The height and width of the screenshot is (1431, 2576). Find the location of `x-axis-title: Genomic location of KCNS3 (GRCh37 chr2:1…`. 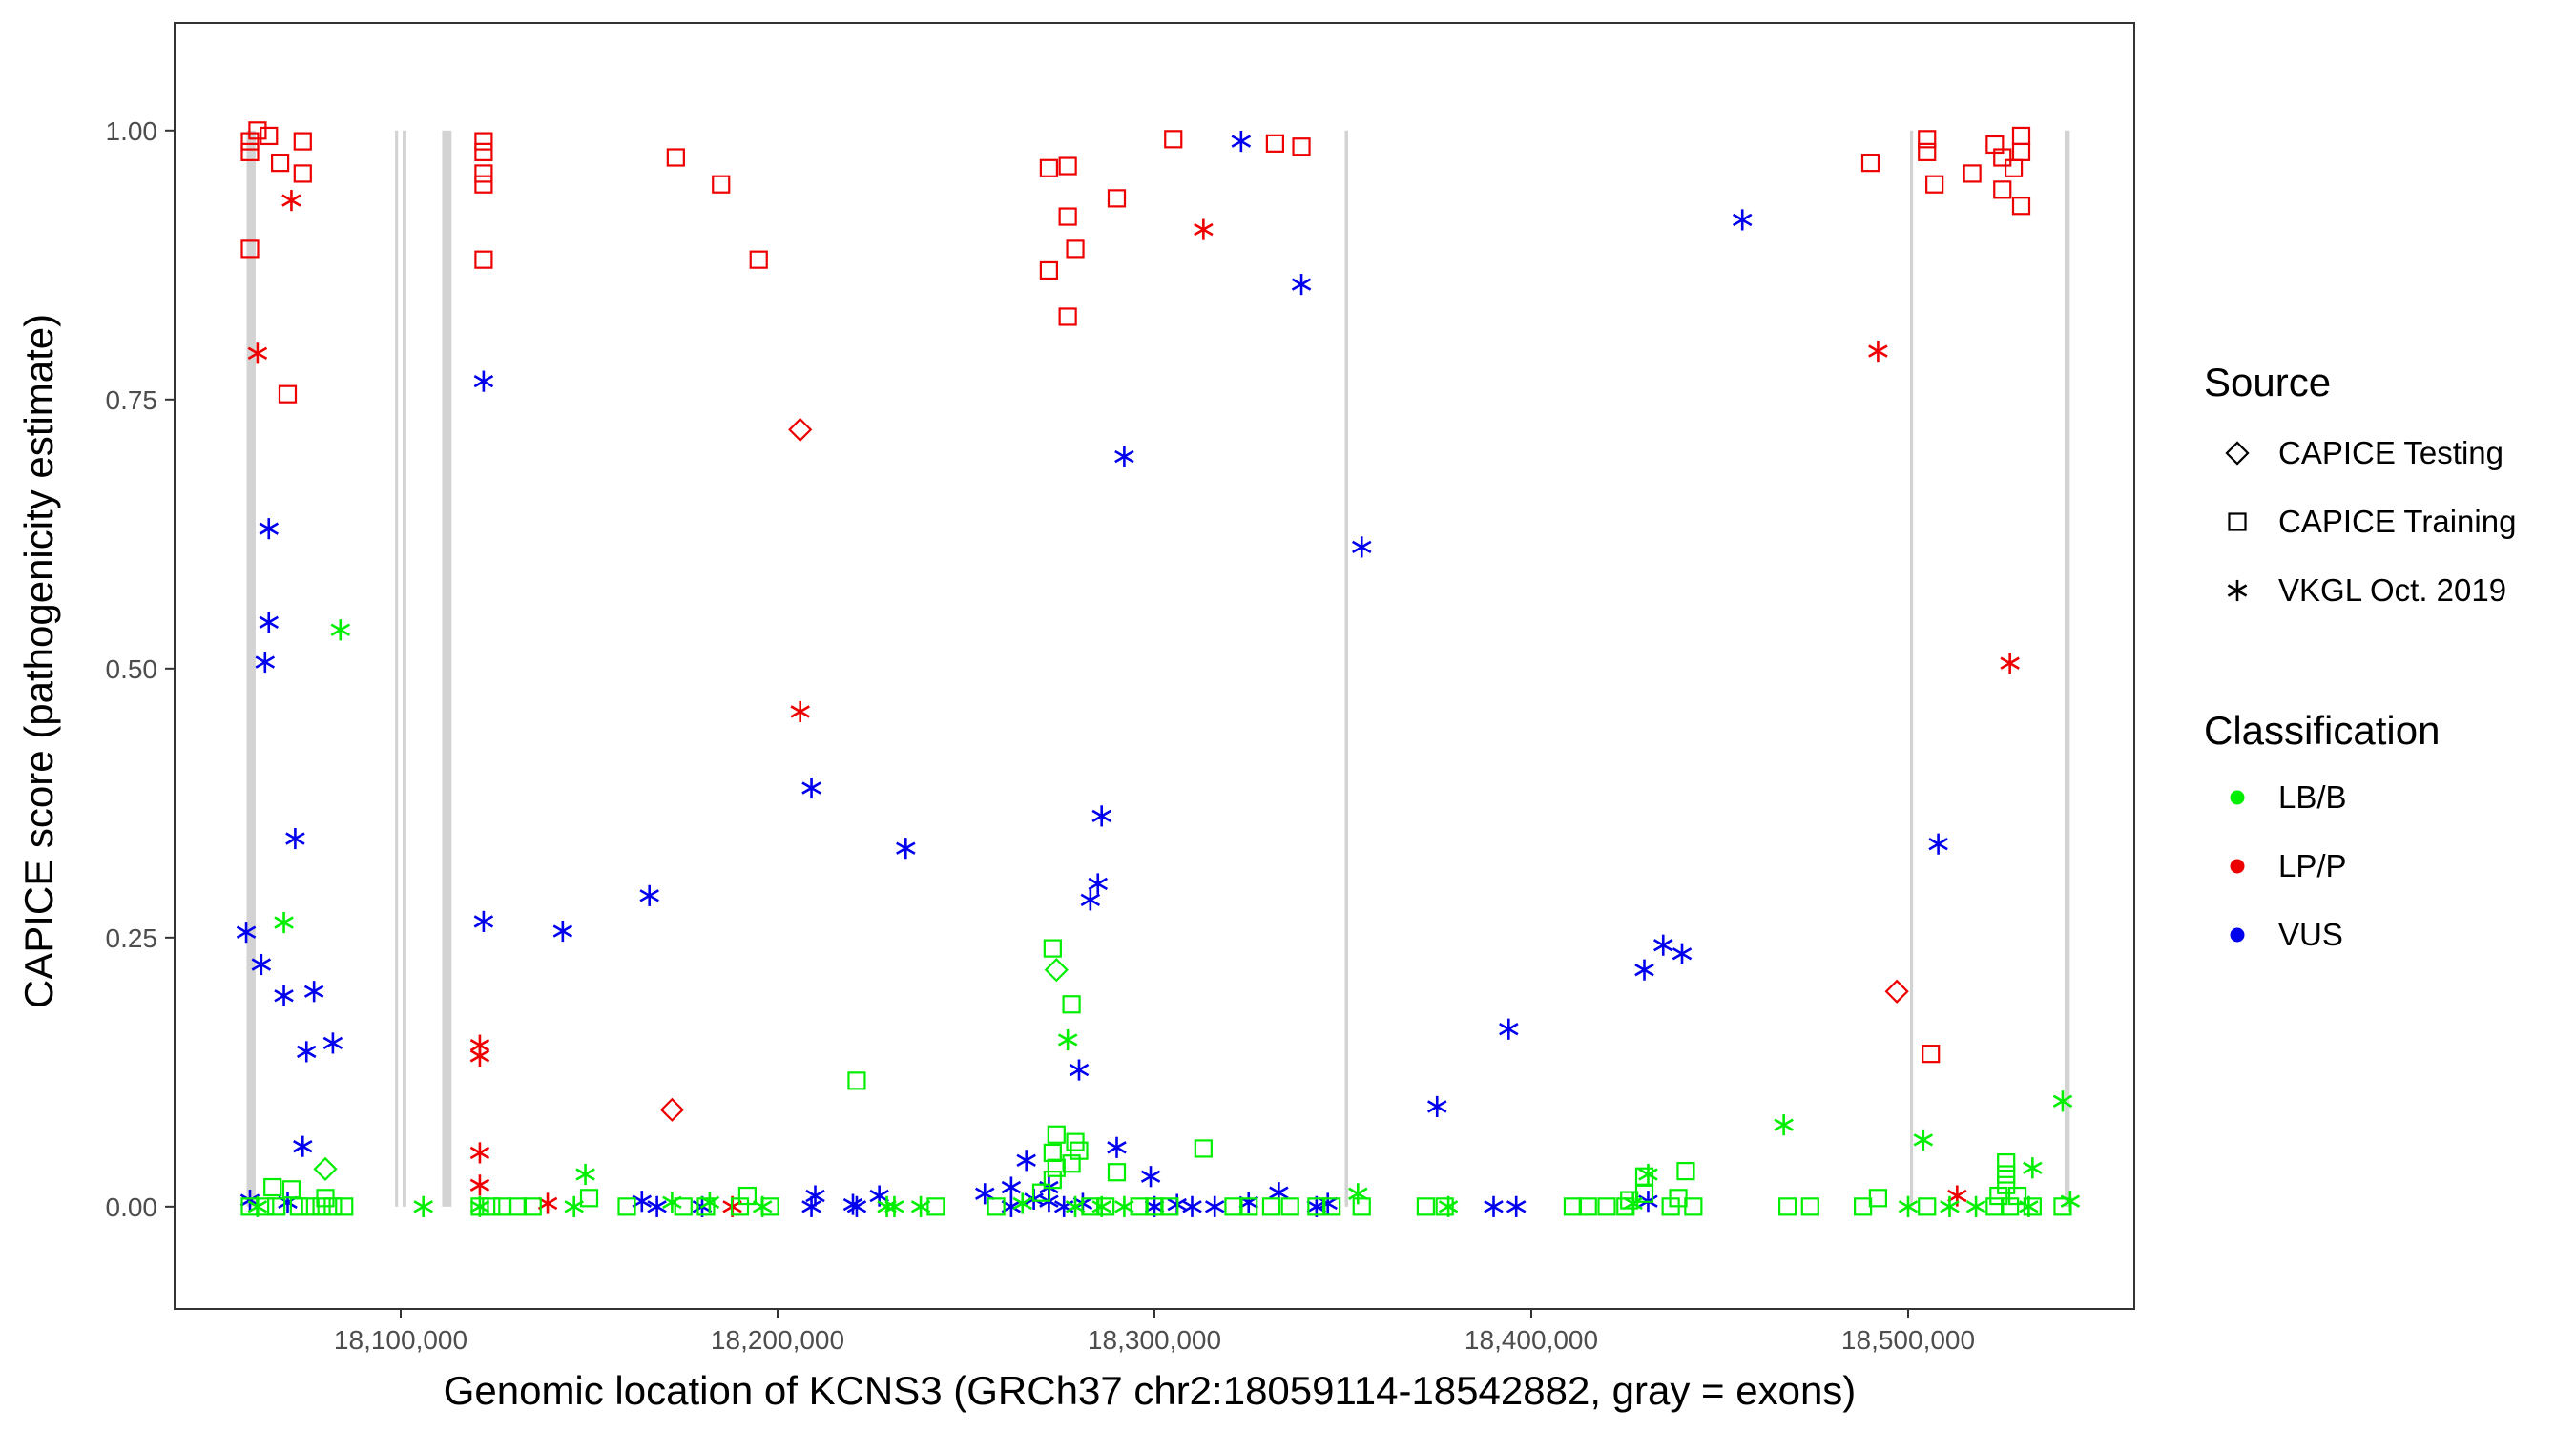

x-axis-title: Genomic location of KCNS3 (GRCh37 chr2:1… is located at coordinates (1150, 1390).